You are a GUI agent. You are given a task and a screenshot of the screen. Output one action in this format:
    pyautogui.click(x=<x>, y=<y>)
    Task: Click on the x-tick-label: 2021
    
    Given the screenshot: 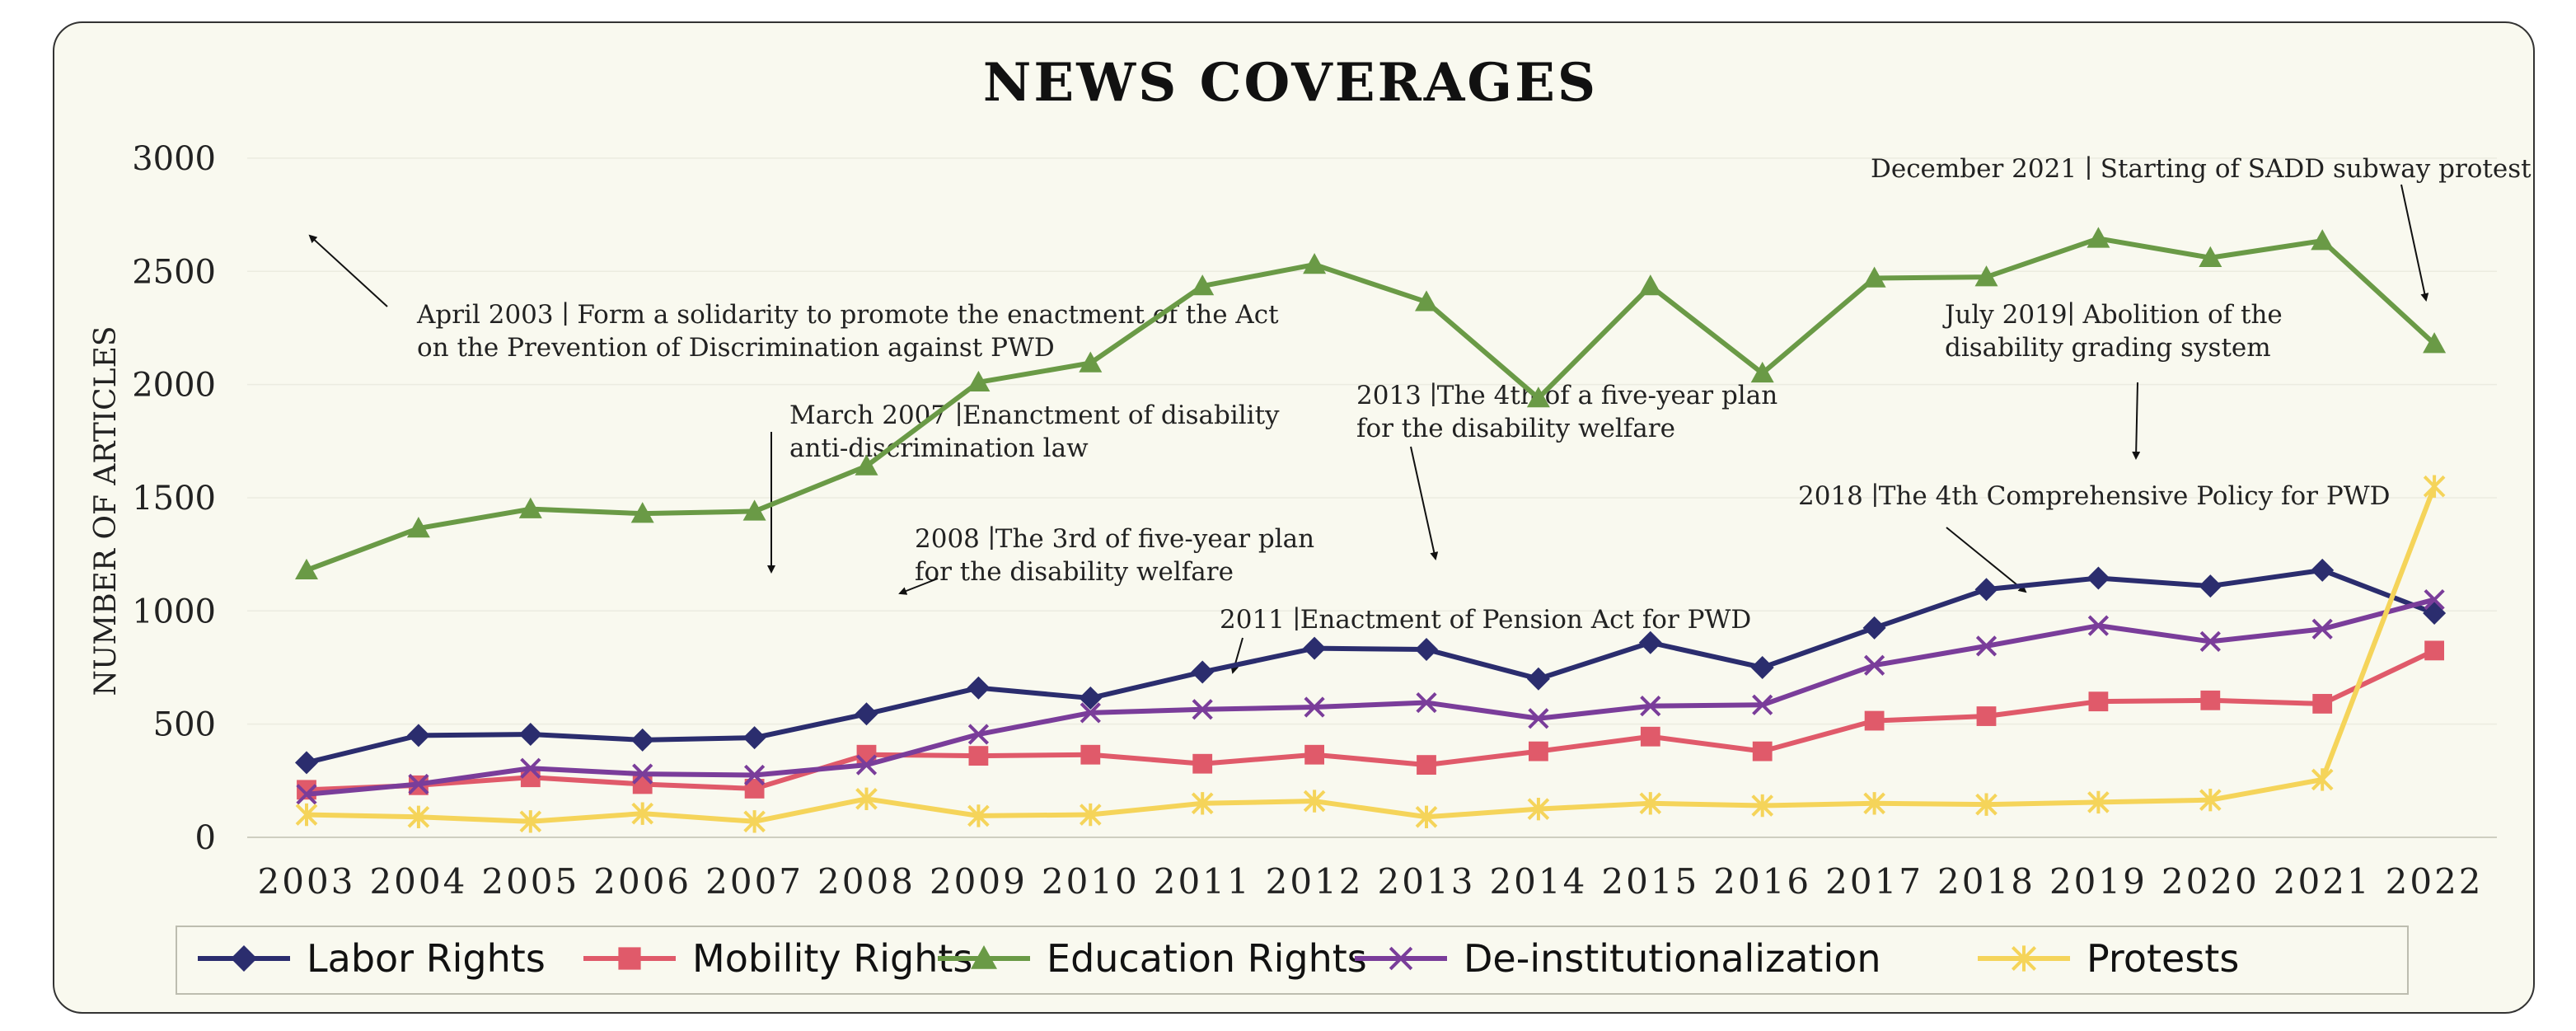 What is the action you would take?
    pyautogui.click(x=2323, y=882)
    